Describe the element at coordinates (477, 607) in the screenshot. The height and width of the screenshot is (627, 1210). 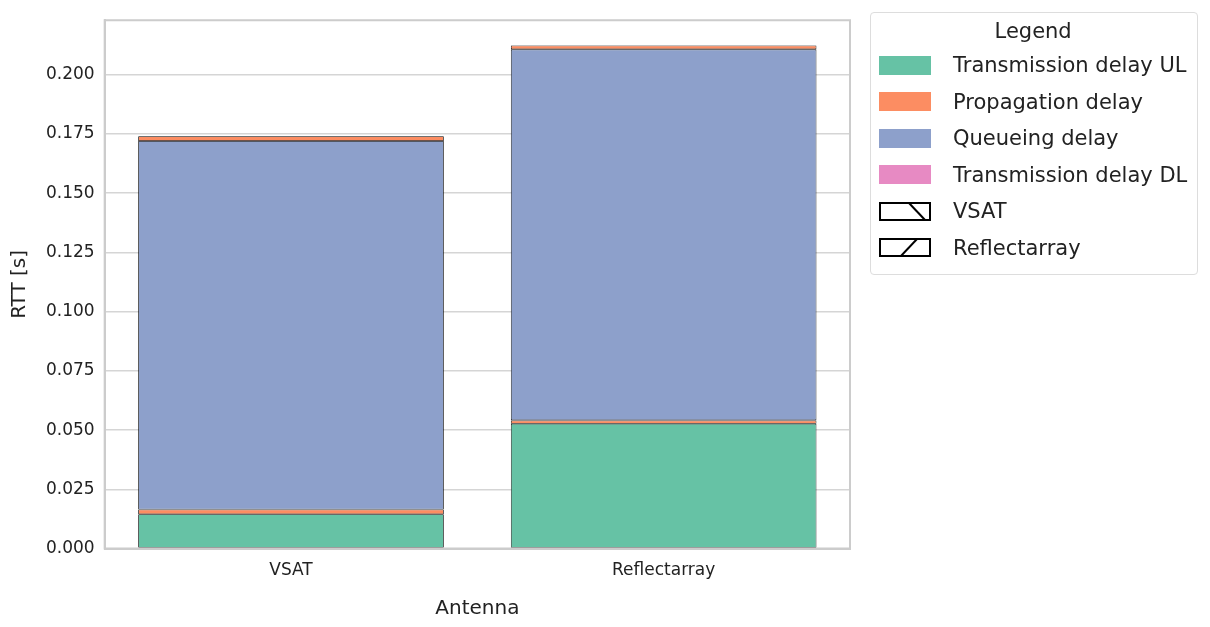
I see `x-axis-title: Antenna` at that location.